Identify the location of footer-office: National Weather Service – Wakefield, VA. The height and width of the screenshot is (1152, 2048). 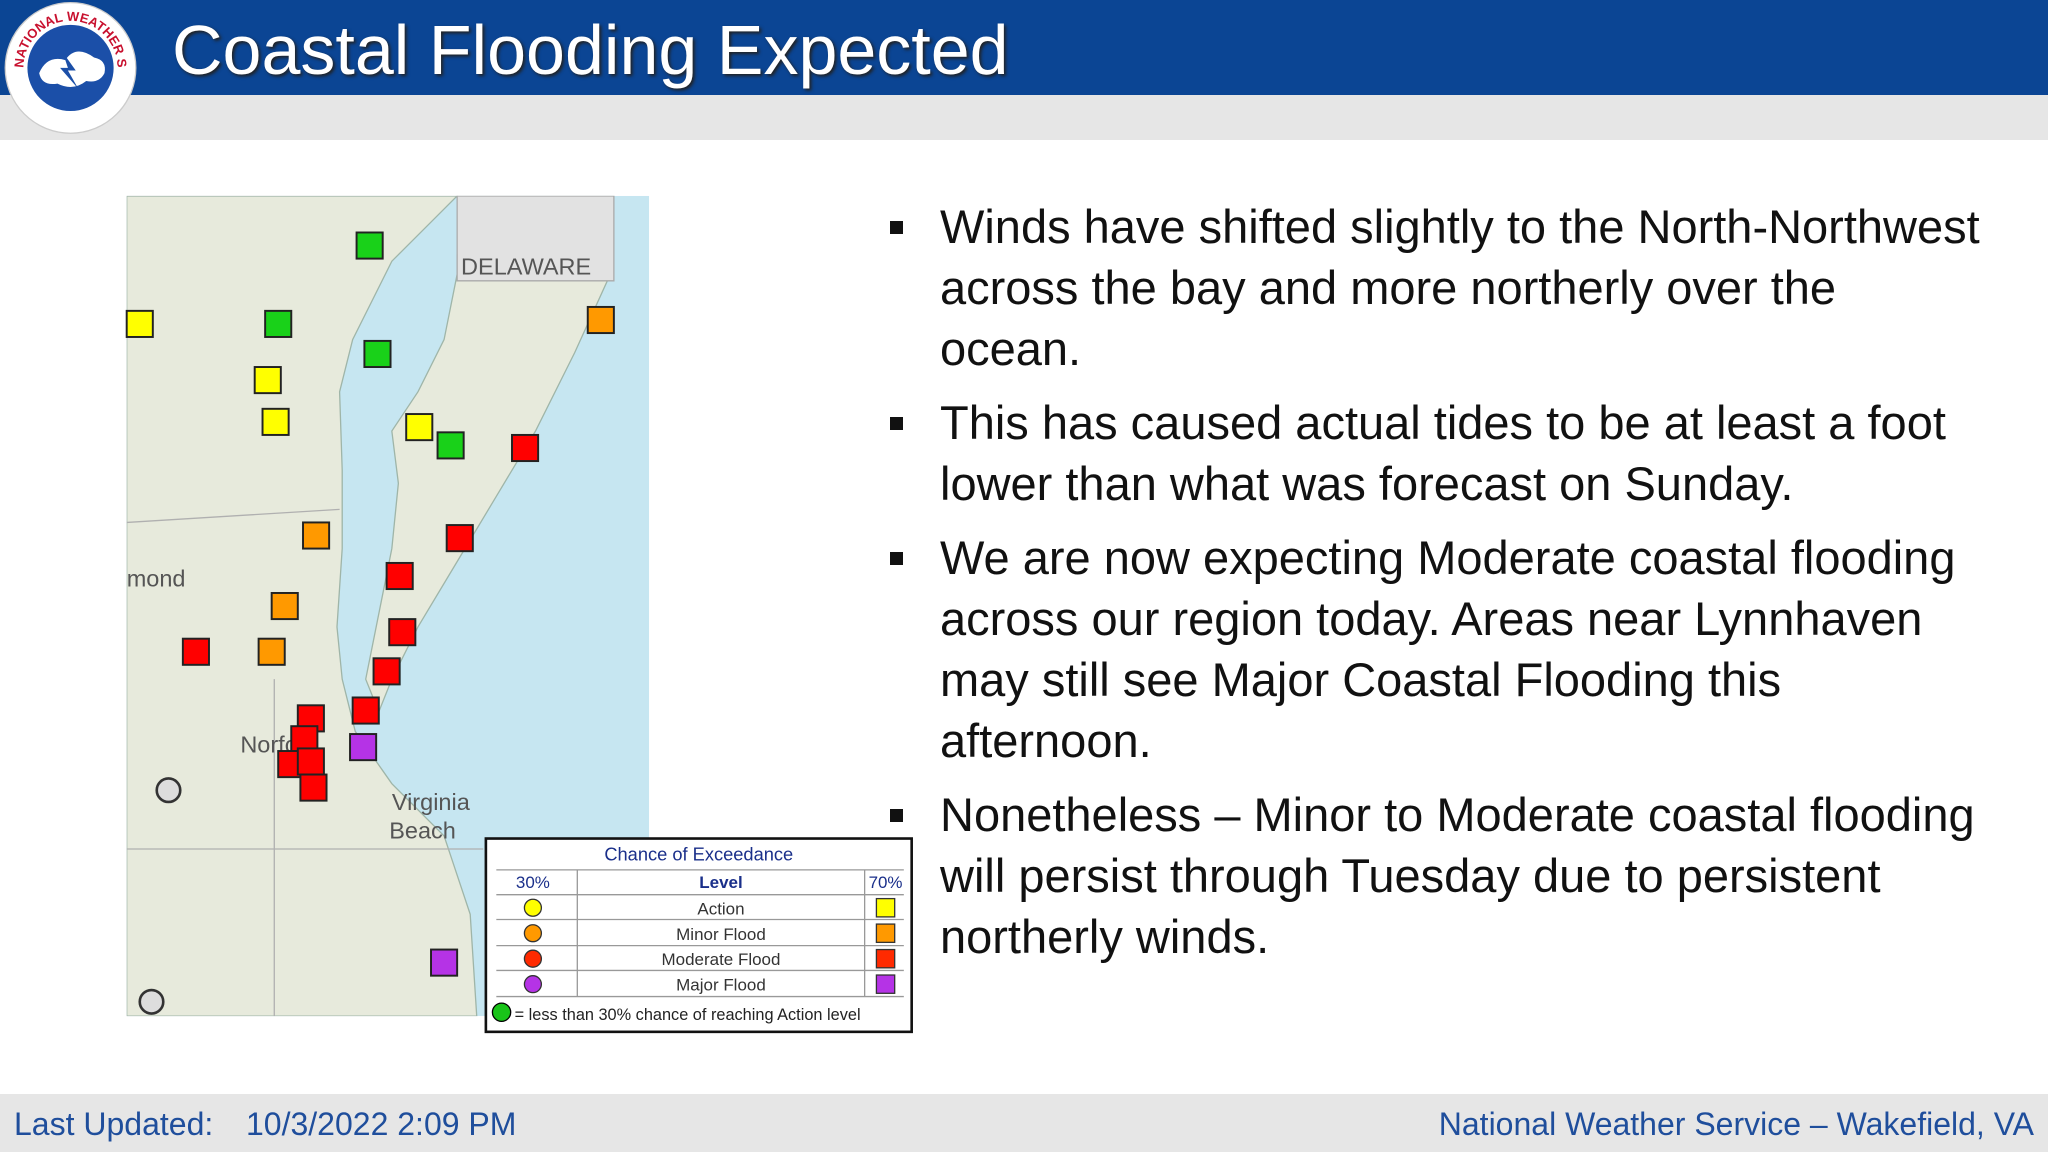
(1736, 1124).